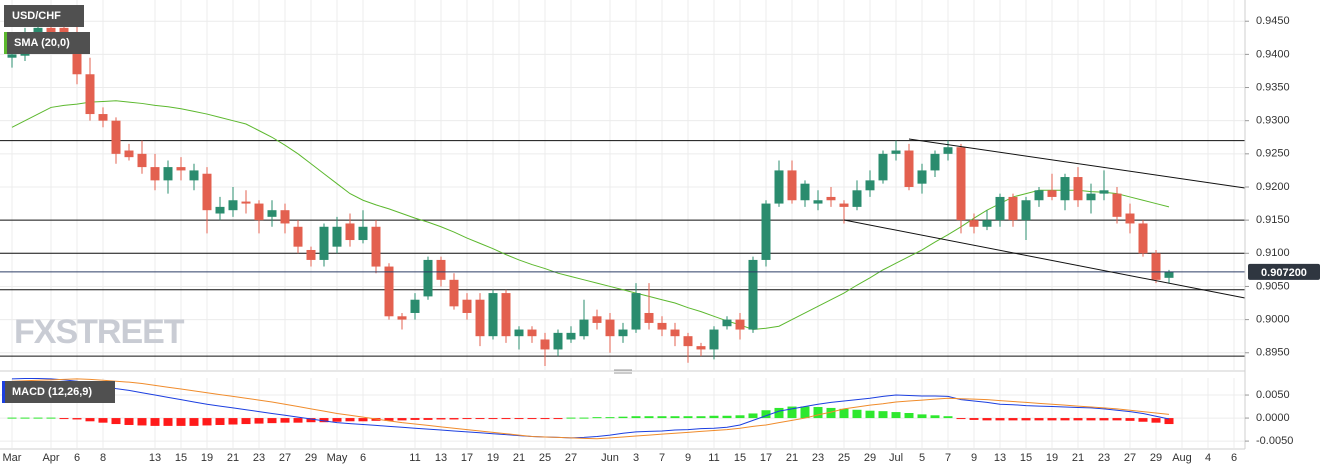 The height and width of the screenshot is (476, 1323). What do you see at coordinates (50, 458) in the screenshot?
I see `x-tick-label: Apr` at bounding box center [50, 458].